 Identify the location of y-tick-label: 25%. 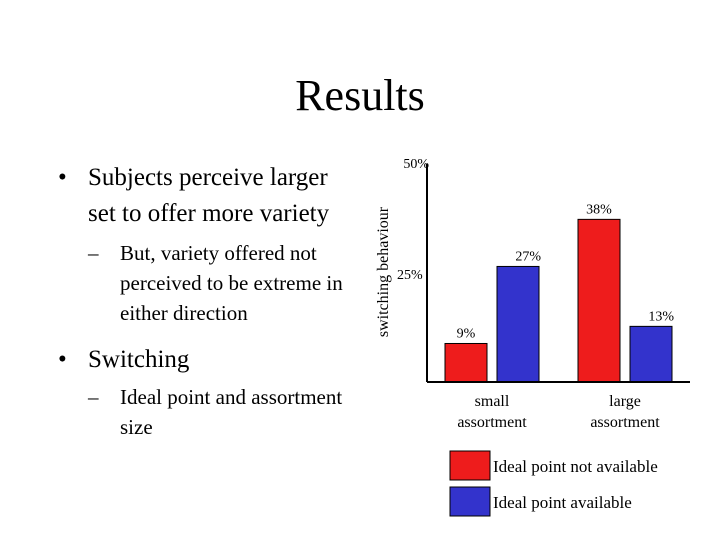
(410, 275).